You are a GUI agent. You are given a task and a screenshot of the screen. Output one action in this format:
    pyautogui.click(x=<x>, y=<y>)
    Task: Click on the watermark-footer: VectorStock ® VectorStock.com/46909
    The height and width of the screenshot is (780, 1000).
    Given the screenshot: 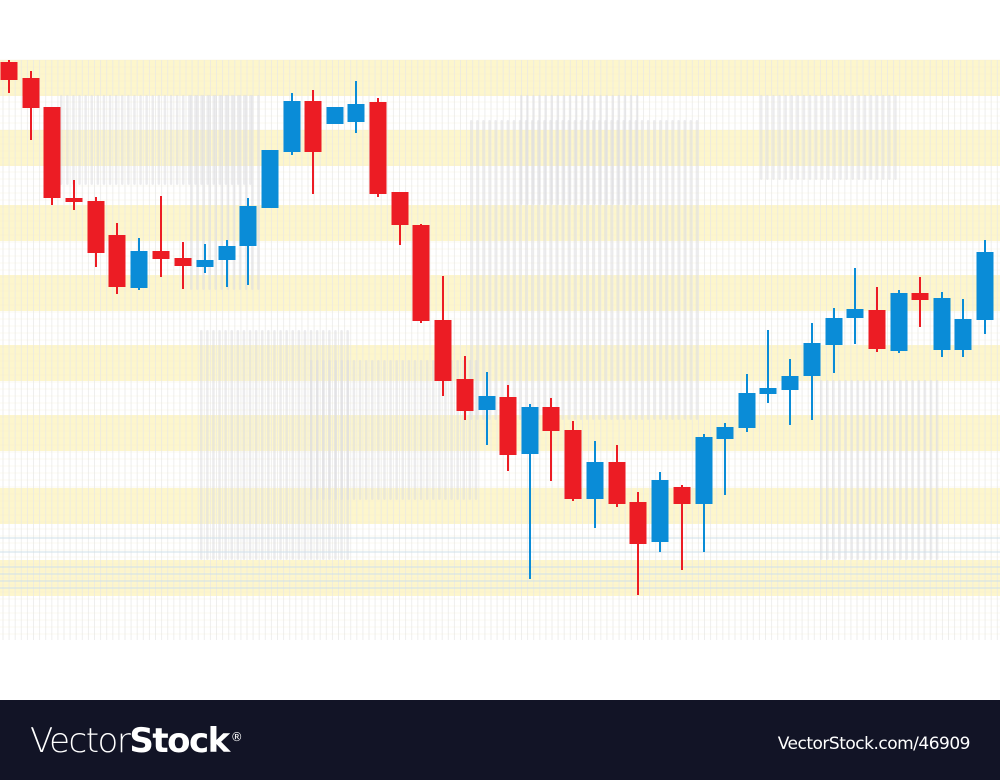 What is the action you would take?
    pyautogui.click(x=500, y=740)
    